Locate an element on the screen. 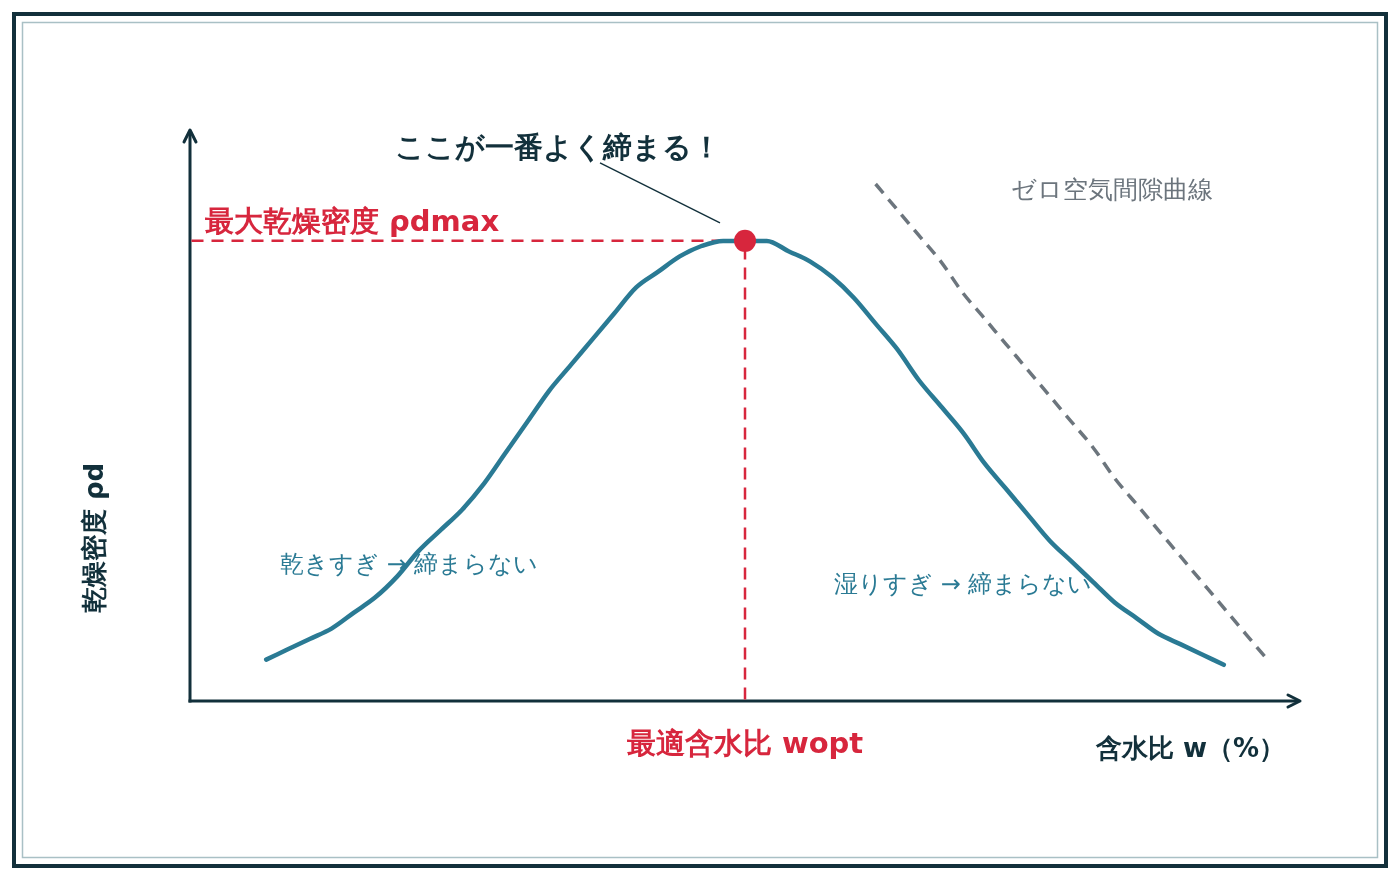 This screenshot has height=880, width=1400. annotation: ここが一番よく締まる！ is located at coordinates (558, 146).